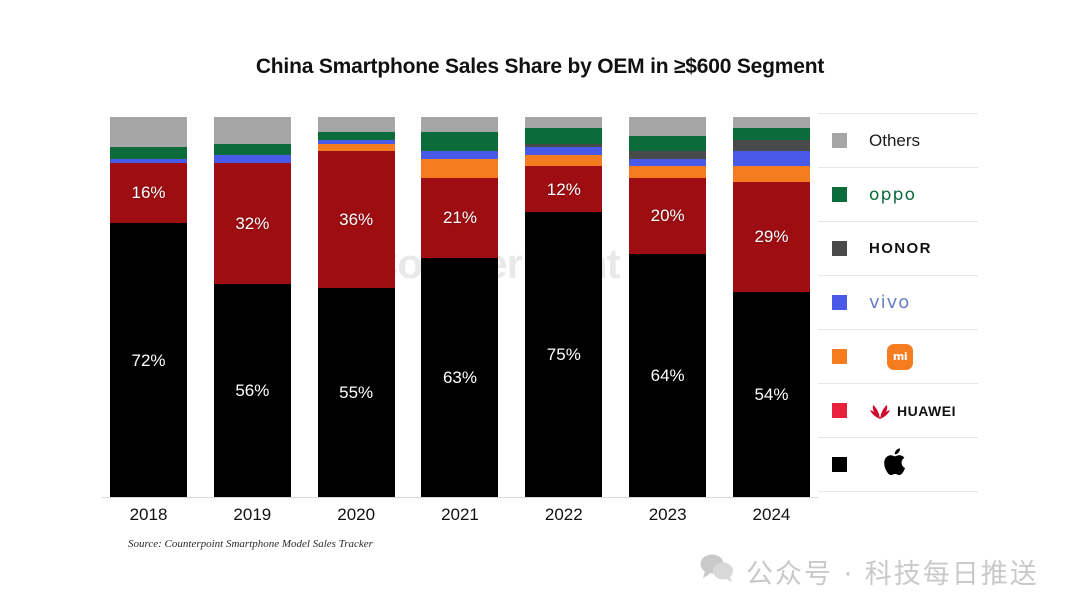 Image resolution: width=1080 pixels, height=608 pixels. I want to click on legend-item-text: Others, so click(898, 141).